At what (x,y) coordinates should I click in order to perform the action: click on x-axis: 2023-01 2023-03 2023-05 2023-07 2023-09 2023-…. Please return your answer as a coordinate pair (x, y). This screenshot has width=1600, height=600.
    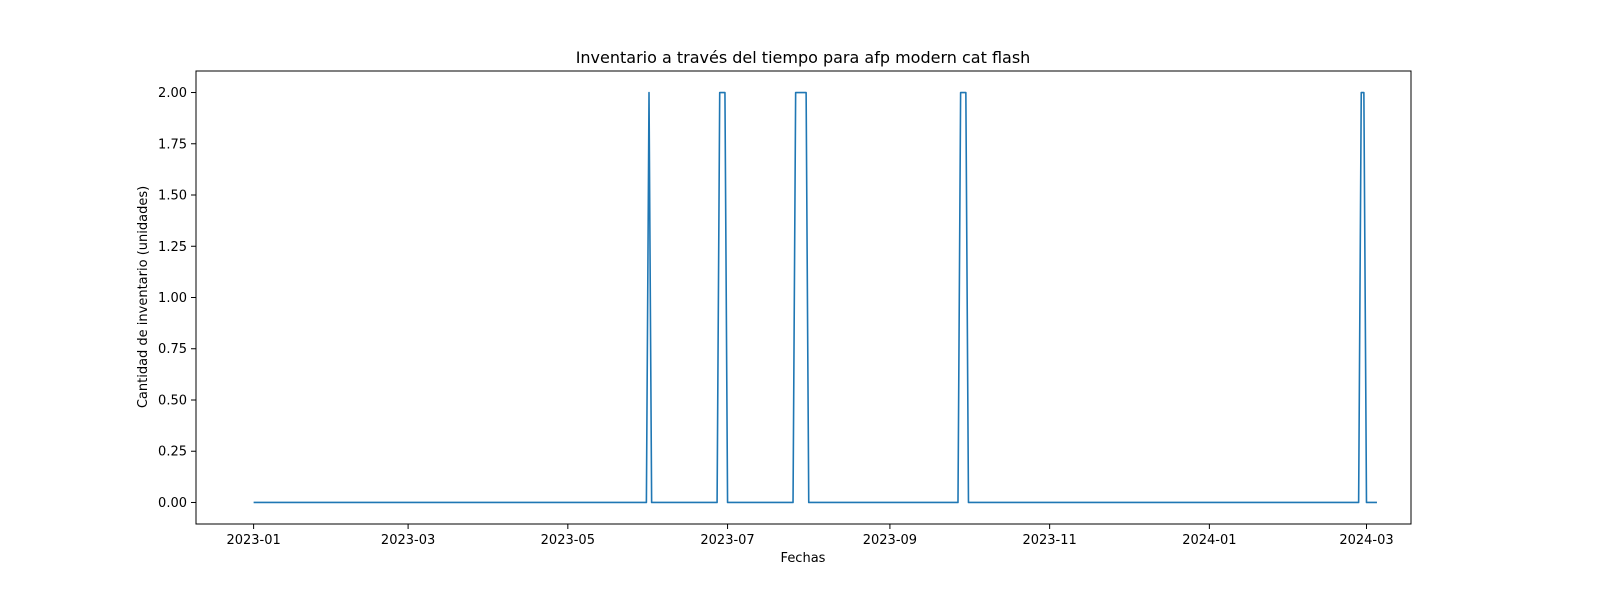
    Looking at the image, I should click on (810, 536).